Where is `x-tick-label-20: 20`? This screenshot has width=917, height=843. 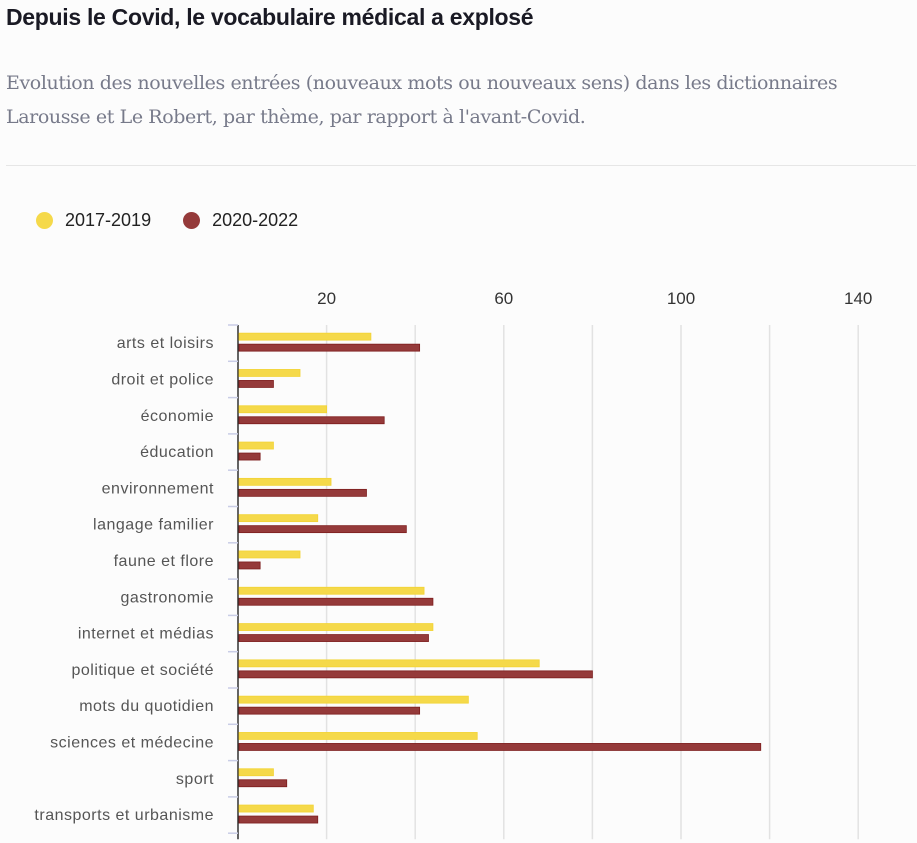 x-tick-label-20: 20 is located at coordinates (326, 298).